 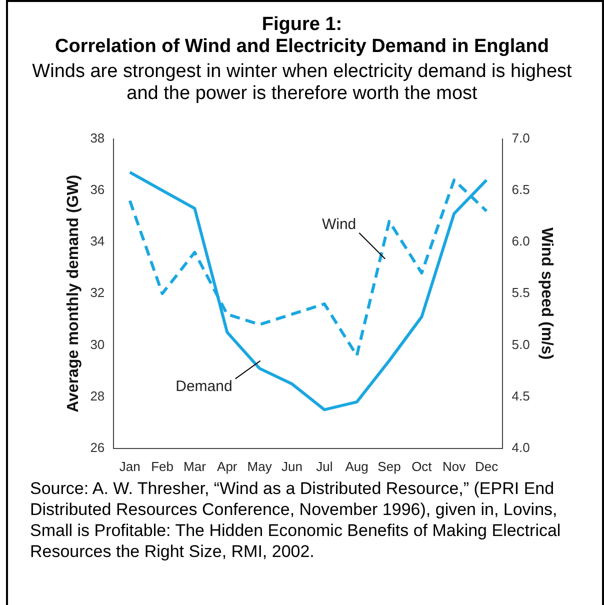 What do you see at coordinates (97, 292) in the screenshot?
I see `y-tick-label: 32` at bounding box center [97, 292].